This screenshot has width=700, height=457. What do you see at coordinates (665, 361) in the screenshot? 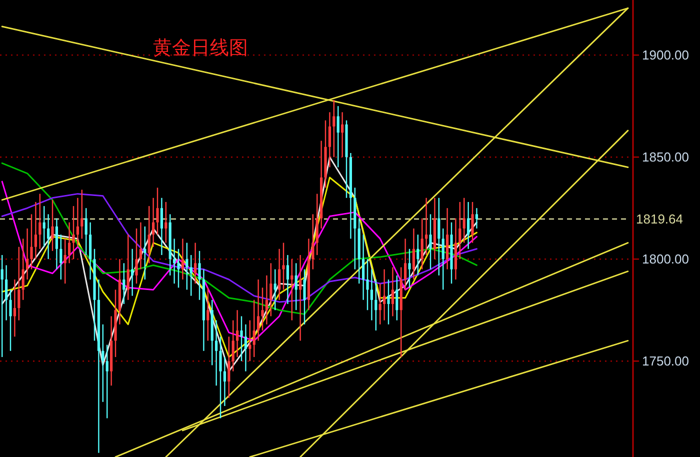
I see `y-tick-label: 1750.00` at bounding box center [665, 361].